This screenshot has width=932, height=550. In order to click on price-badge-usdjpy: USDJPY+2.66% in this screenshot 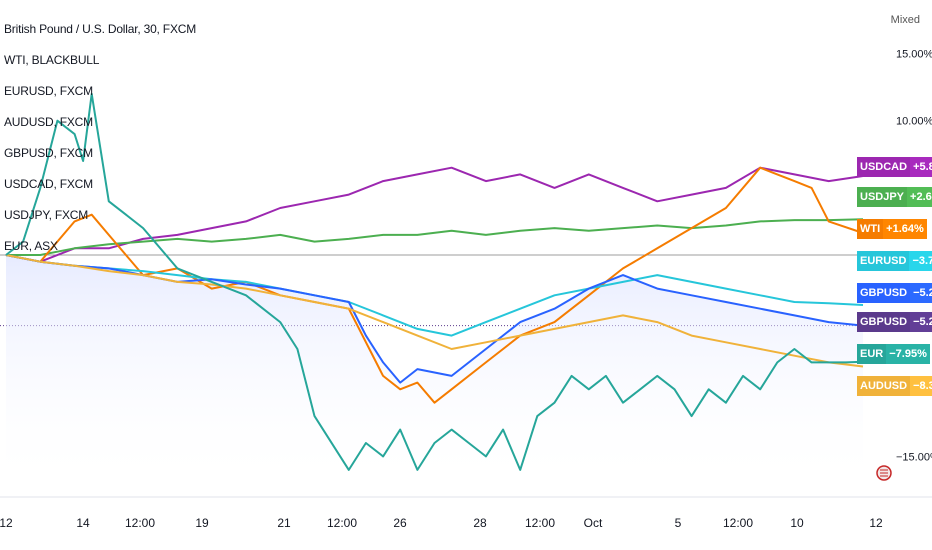, I will do `click(894, 197)`.